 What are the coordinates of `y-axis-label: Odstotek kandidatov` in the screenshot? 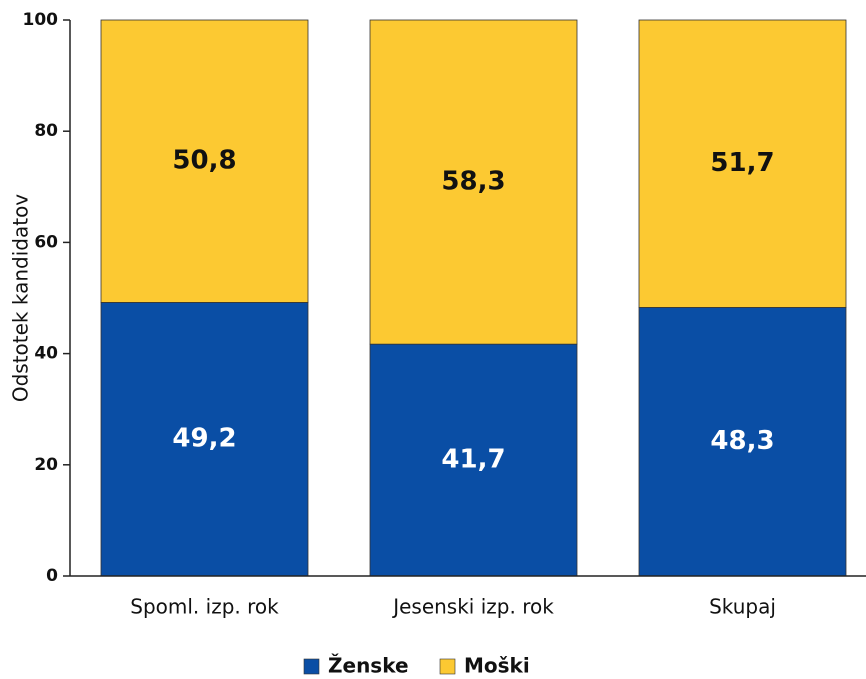 It's located at (21, 298).